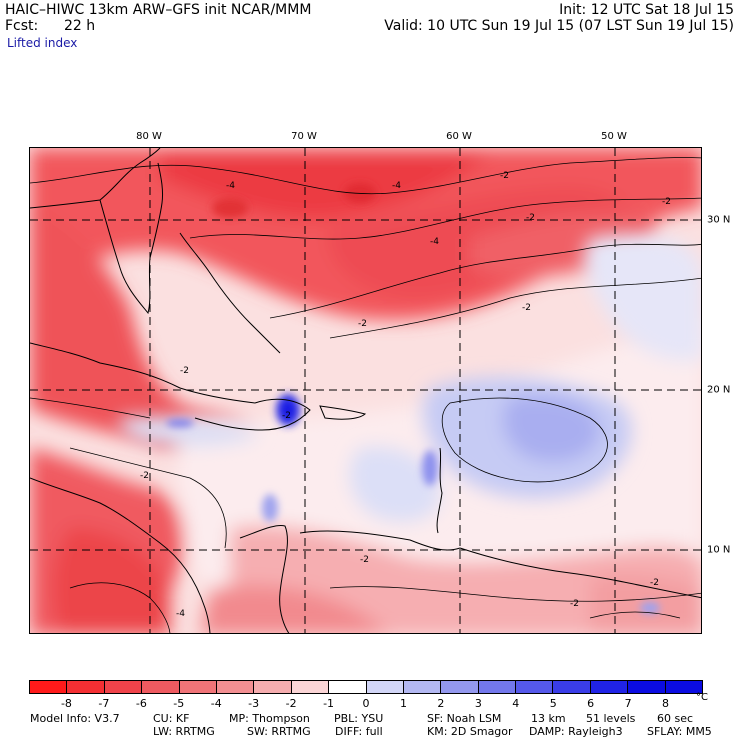 Image resolution: width=740 pixels, height=740 pixels. What do you see at coordinates (269, 718) in the screenshot?
I see `model-info-item: MP: Thompson` at bounding box center [269, 718].